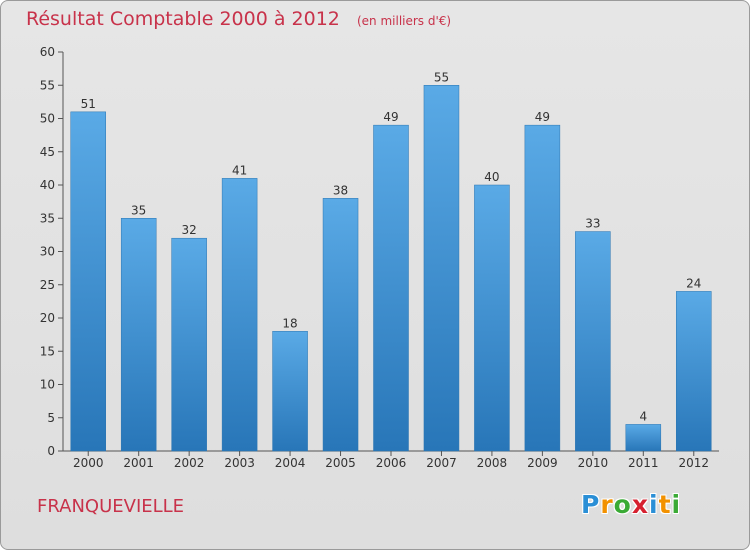 Image resolution: width=750 pixels, height=550 pixels. What do you see at coordinates (622, 504) in the screenshot?
I see `logo-letter: o` at bounding box center [622, 504].